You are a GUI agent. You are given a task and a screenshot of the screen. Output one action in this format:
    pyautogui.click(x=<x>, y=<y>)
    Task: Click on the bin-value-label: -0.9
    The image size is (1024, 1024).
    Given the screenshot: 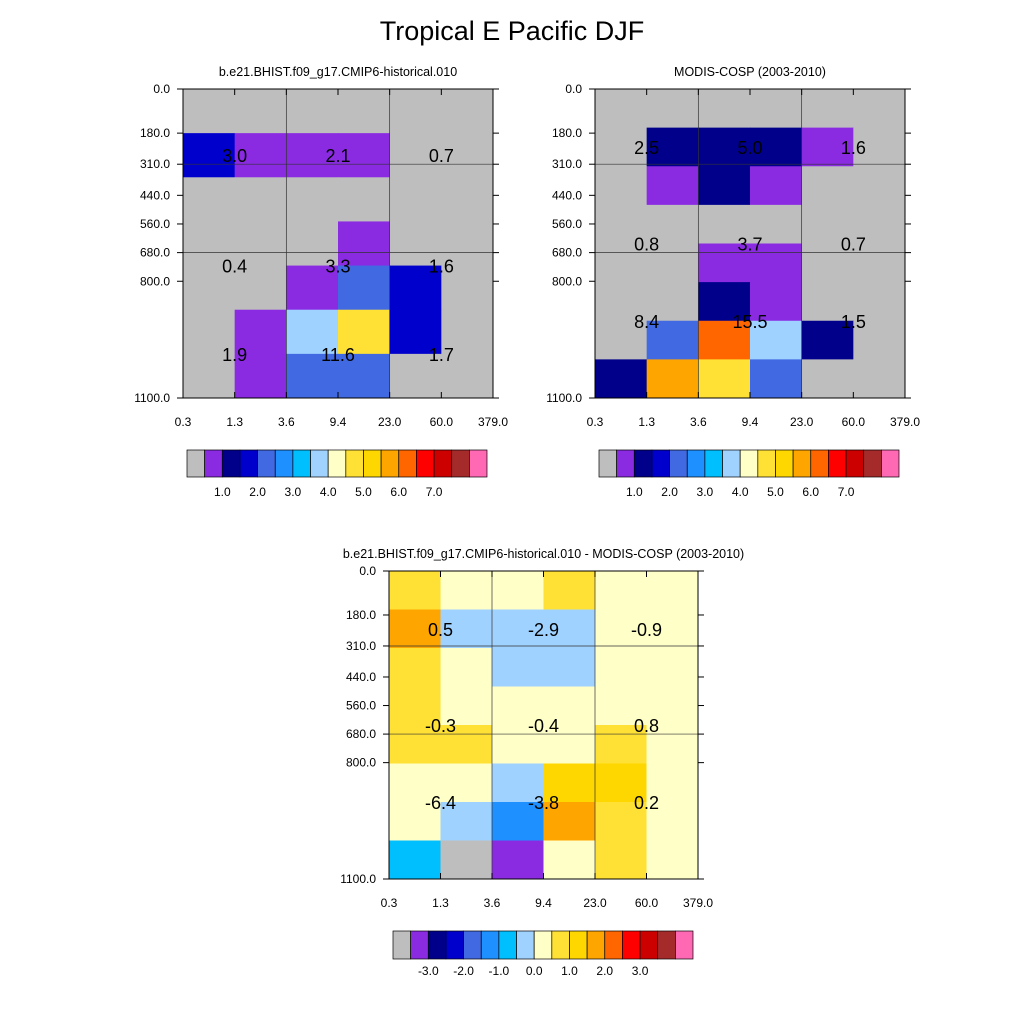 What is the action you would take?
    pyautogui.click(x=646, y=630)
    